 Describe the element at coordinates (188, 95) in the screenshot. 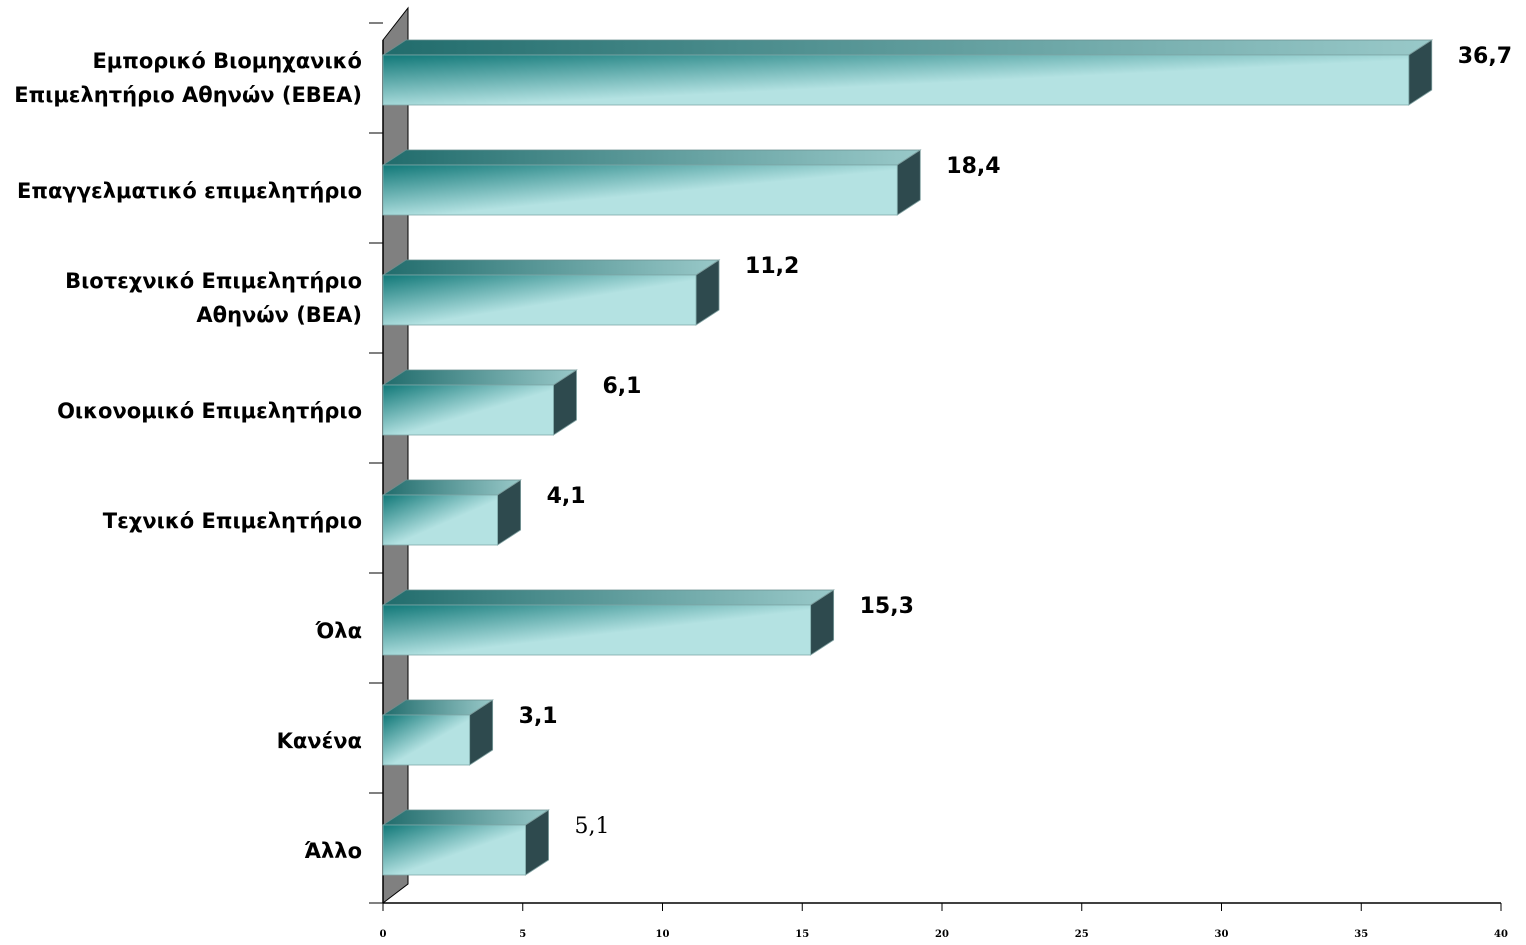

I see `category-label: Επιμελητήριο Αθηνών (ΕΒΕΑ)` at that location.